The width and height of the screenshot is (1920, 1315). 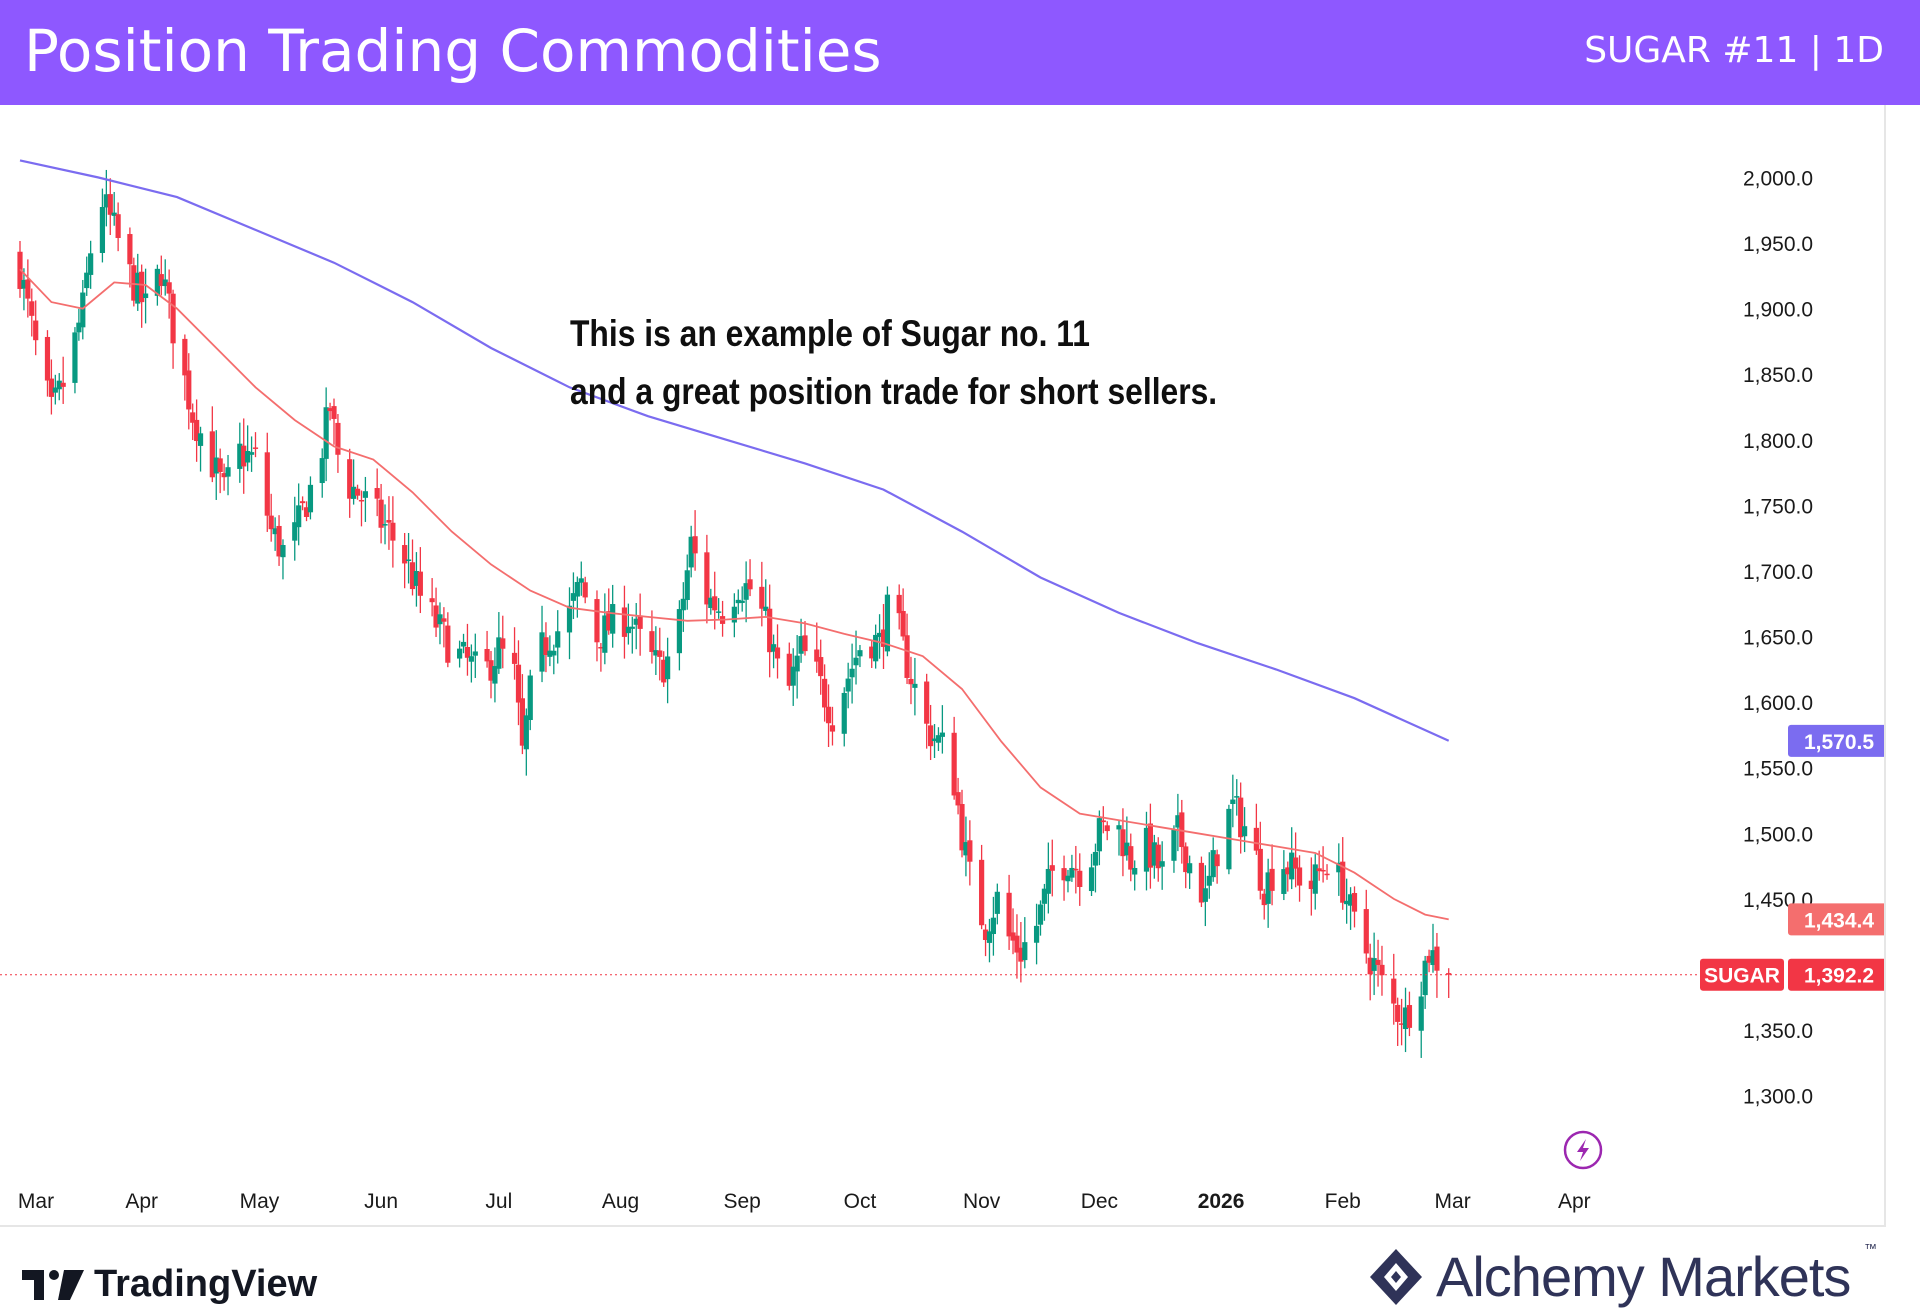 I want to click on tradingview-logo-icon, so click(x=53, y=1285).